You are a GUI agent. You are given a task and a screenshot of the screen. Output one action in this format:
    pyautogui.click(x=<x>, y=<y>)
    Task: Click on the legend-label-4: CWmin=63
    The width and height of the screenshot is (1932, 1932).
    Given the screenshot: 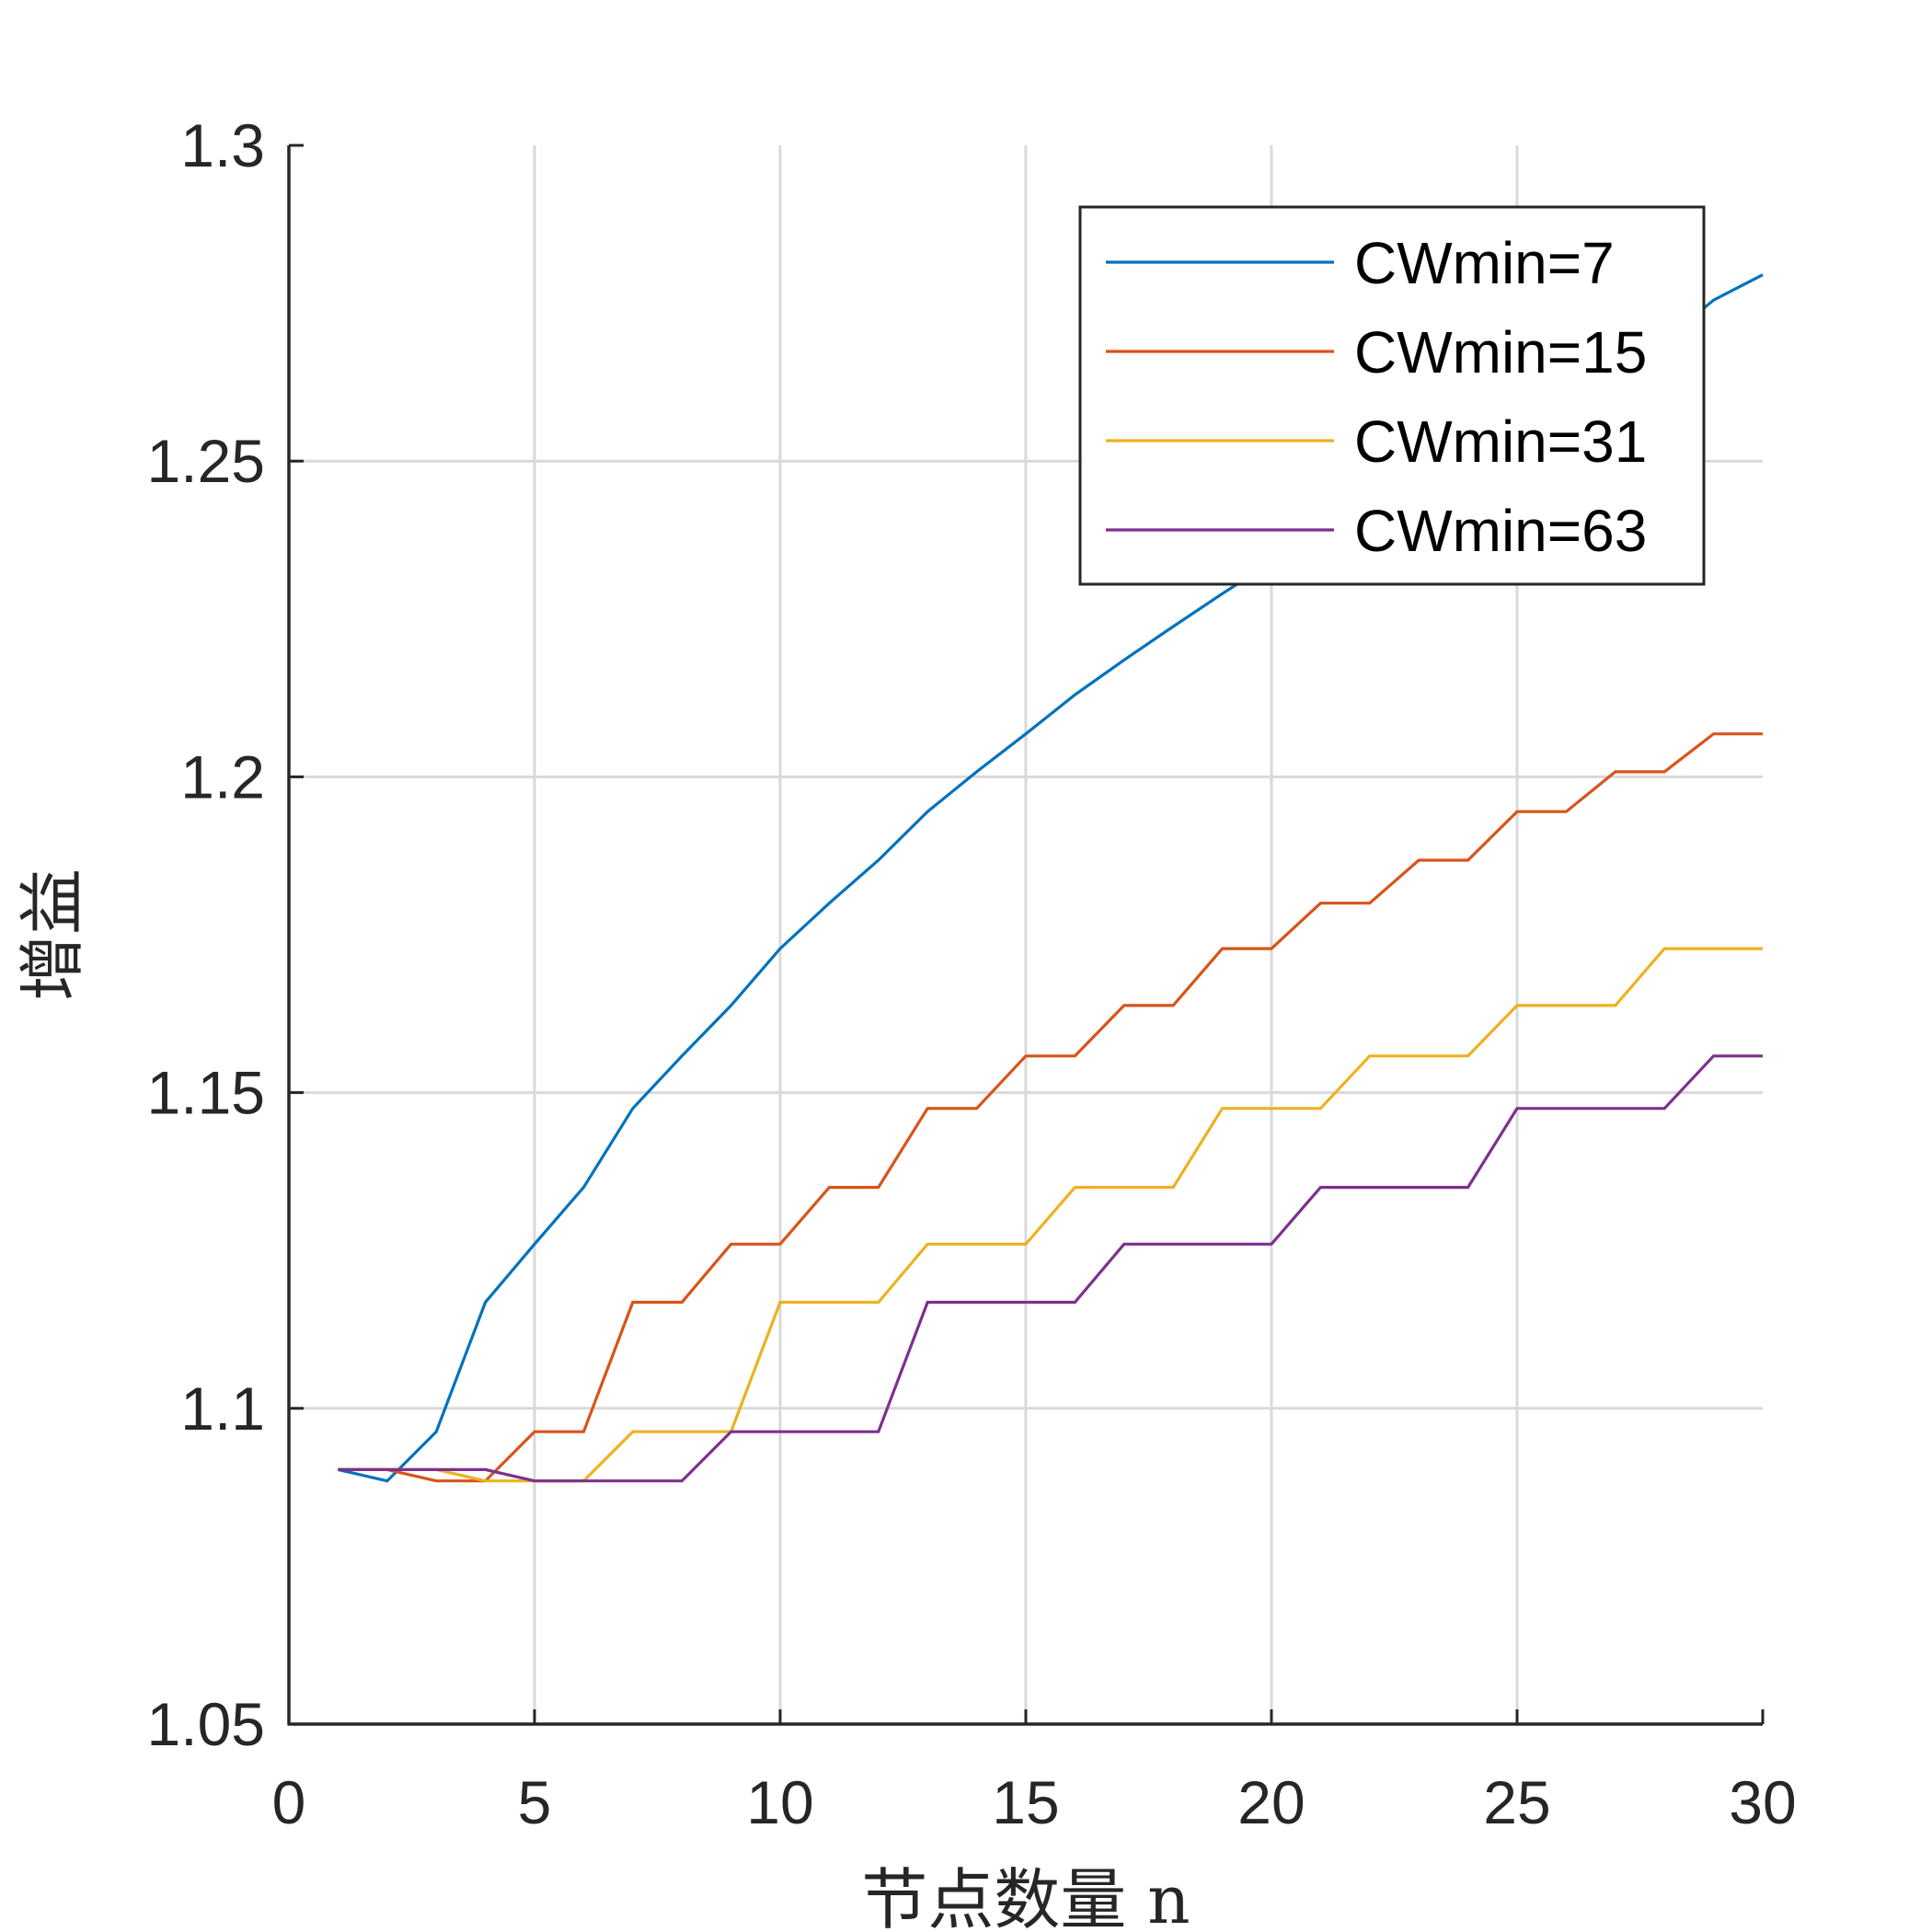 What is the action you would take?
    pyautogui.click(x=1500, y=531)
    